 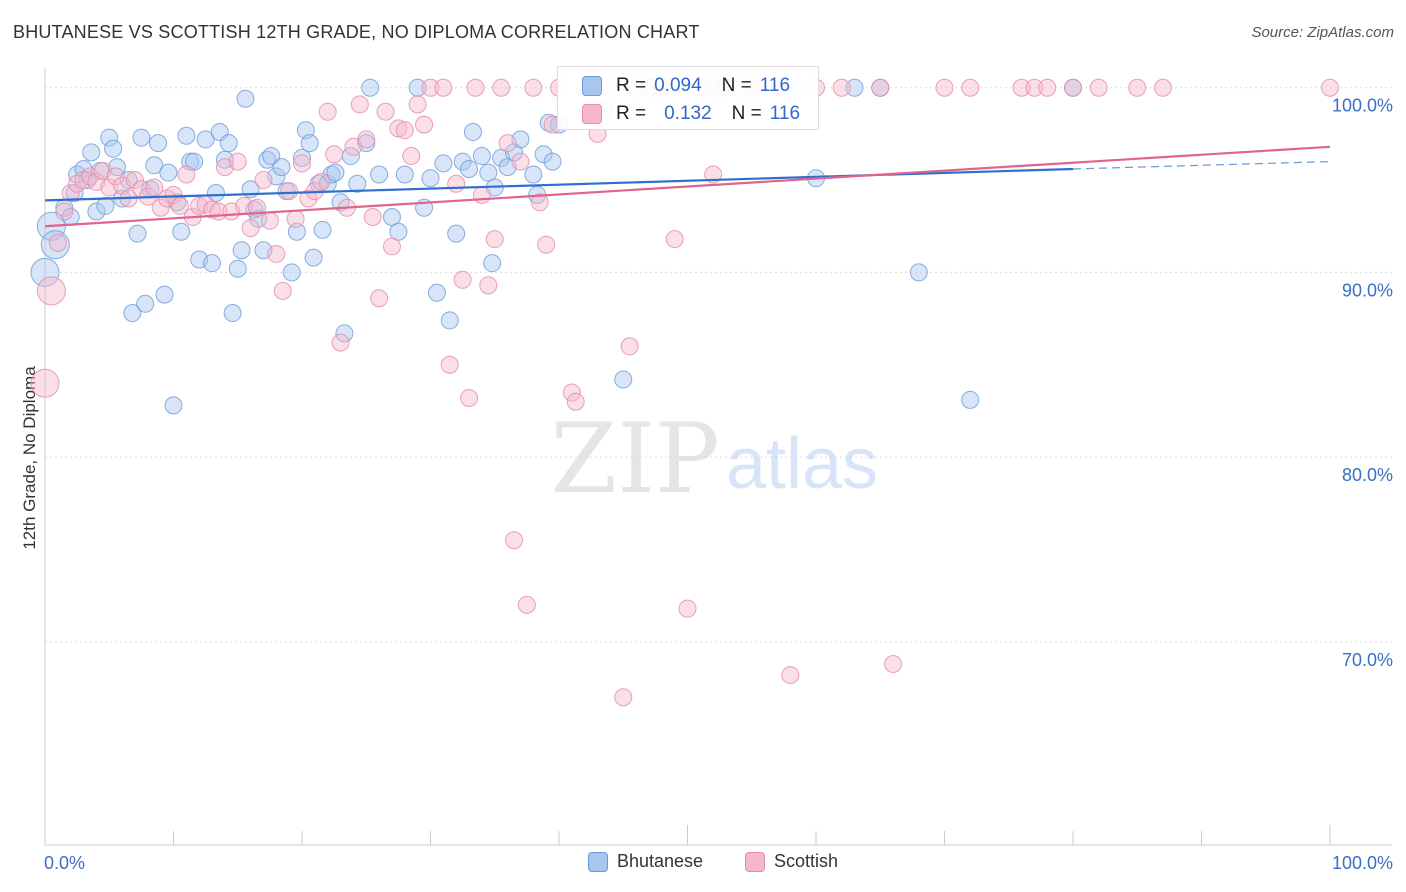 What do you see at coordinates (592, 114) in the screenshot?
I see `scottish-swatch` at bounding box center [592, 114].